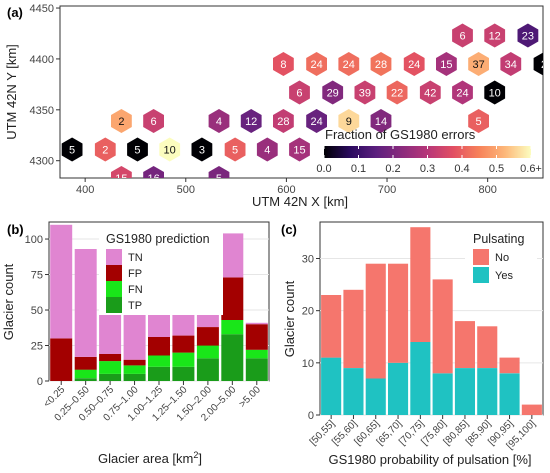 This screenshot has height=473, width=550. What do you see at coordinates (158, 239) in the screenshot?
I see `panel-b-legend-title: GS1980 prediction` at bounding box center [158, 239].